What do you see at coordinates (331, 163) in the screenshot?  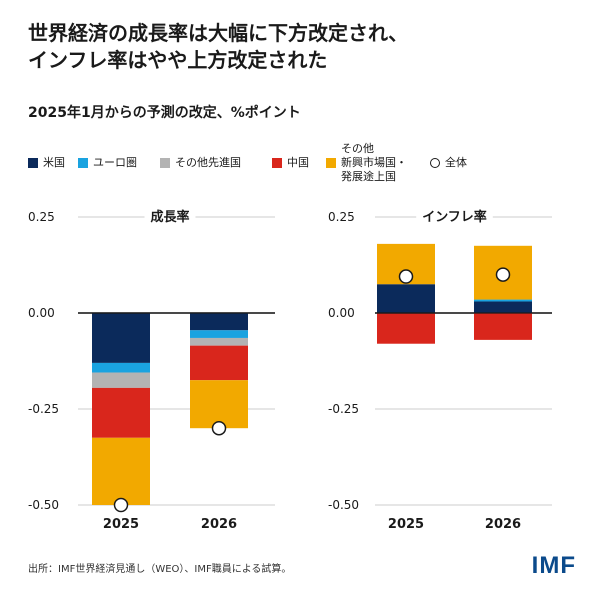 I see `legend-swatch-emde` at bounding box center [331, 163].